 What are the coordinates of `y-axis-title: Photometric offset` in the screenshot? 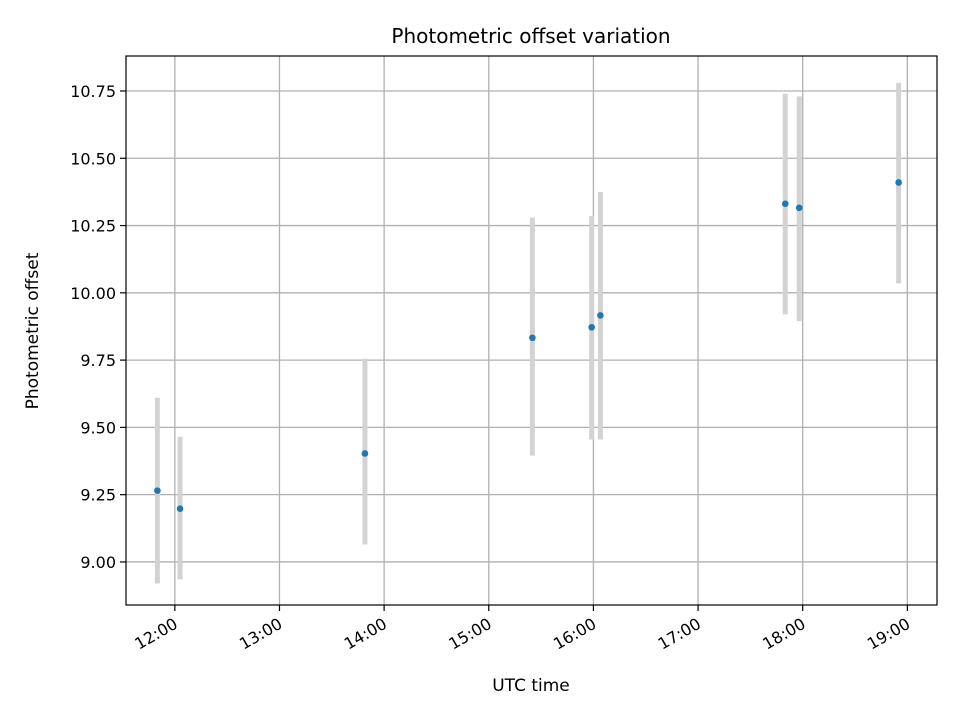 It's located at (33, 330).